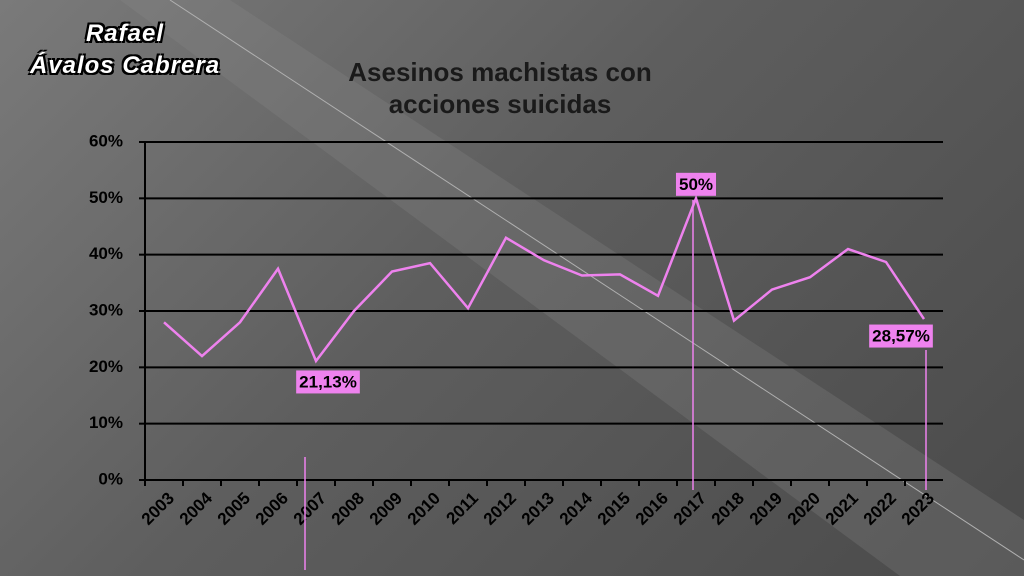  I want to click on x-tick-label: 2016, so click(652, 509).